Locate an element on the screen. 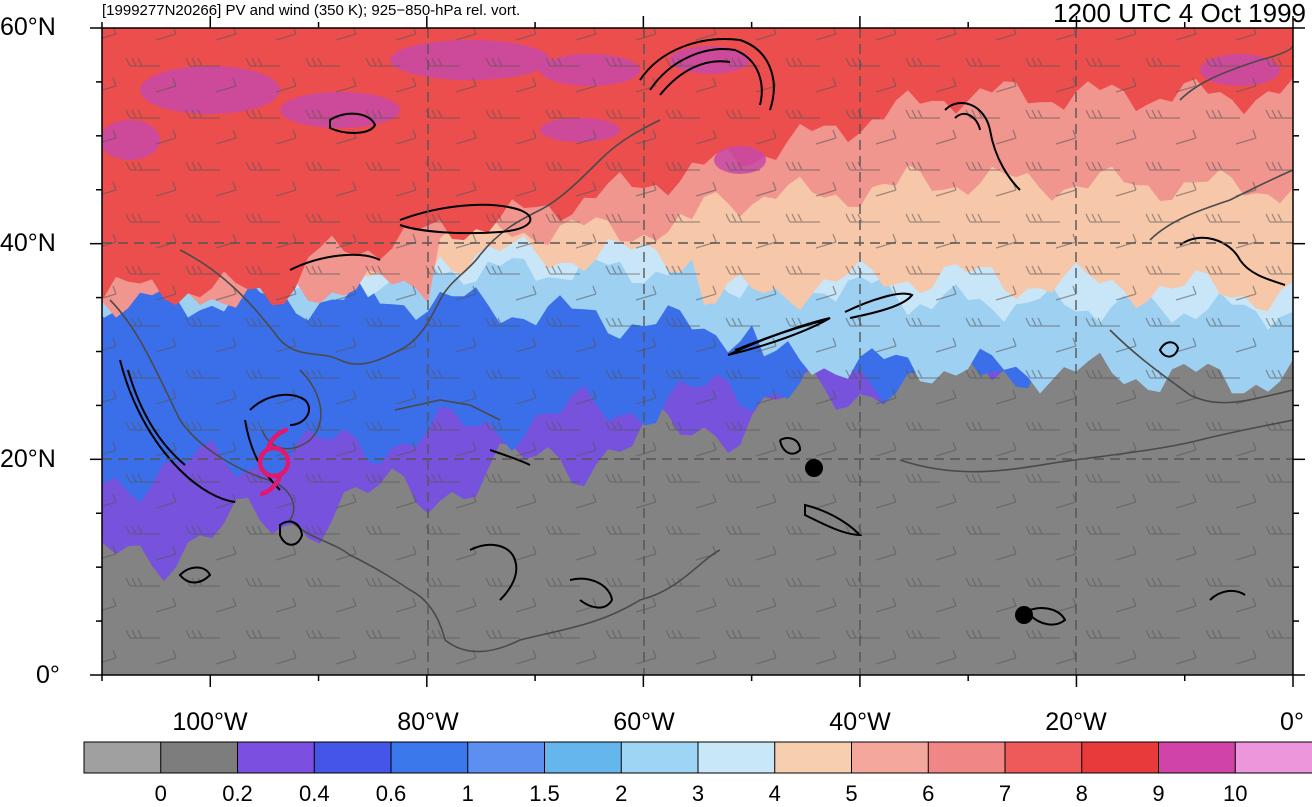 The image size is (1312, 807). lon-label-40w: 40°W is located at coordinates (860, 722).